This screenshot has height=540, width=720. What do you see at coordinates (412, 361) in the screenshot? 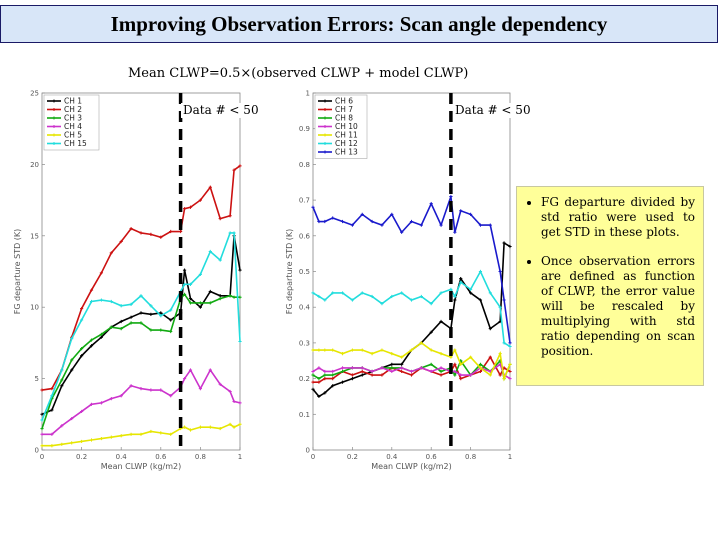
I see `series-line` at bounding box center [412, 361].